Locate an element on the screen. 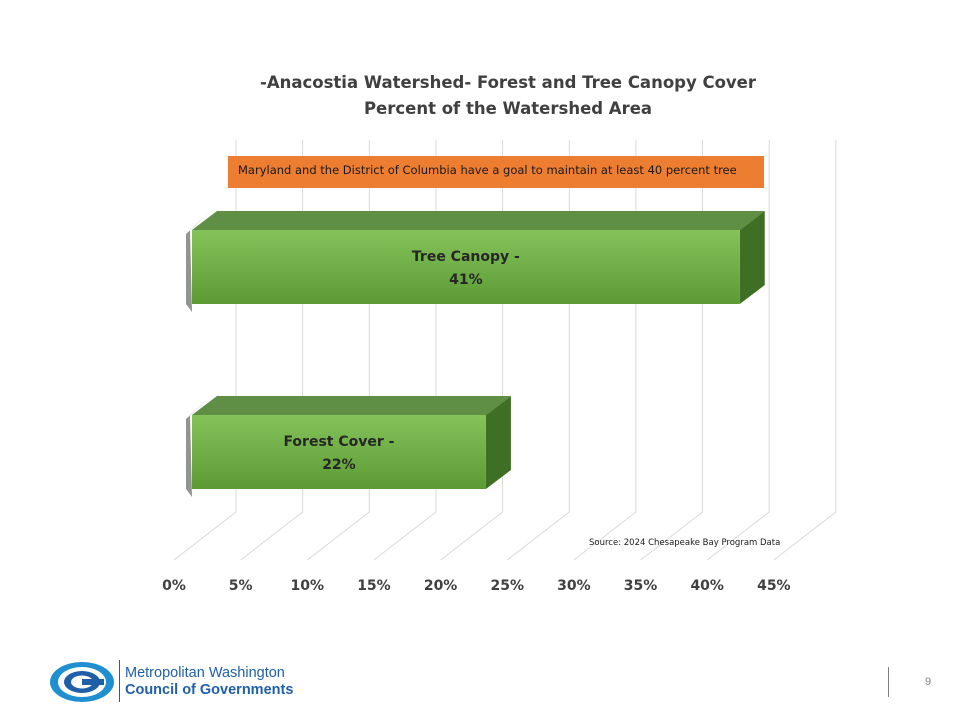 This screenshot has height=720, width=960. x-tick-label: 25% is located at coordinates (507, 586).